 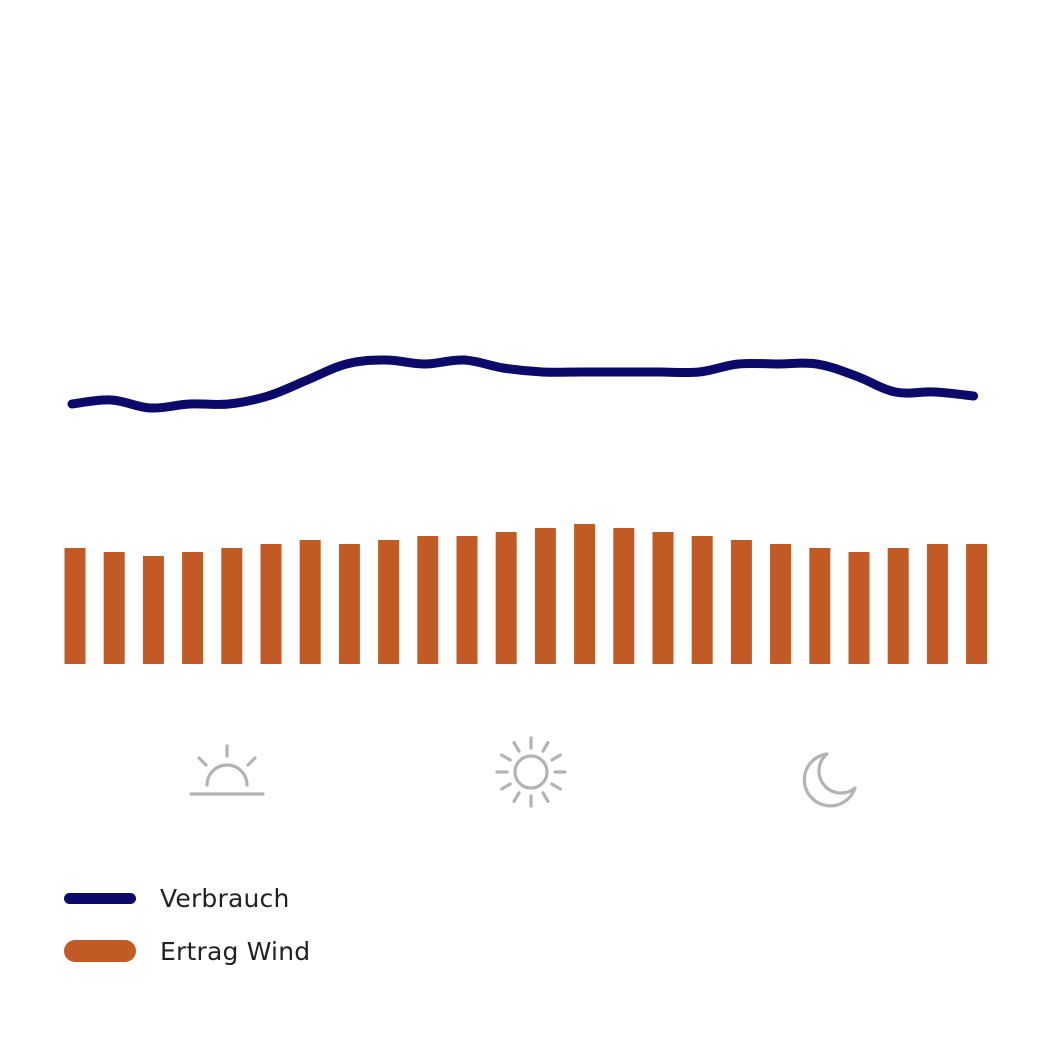 What do you see at coordinates (523, 384) in the screenshot?
I see `consumption-line` at bounding box center [523, 384].